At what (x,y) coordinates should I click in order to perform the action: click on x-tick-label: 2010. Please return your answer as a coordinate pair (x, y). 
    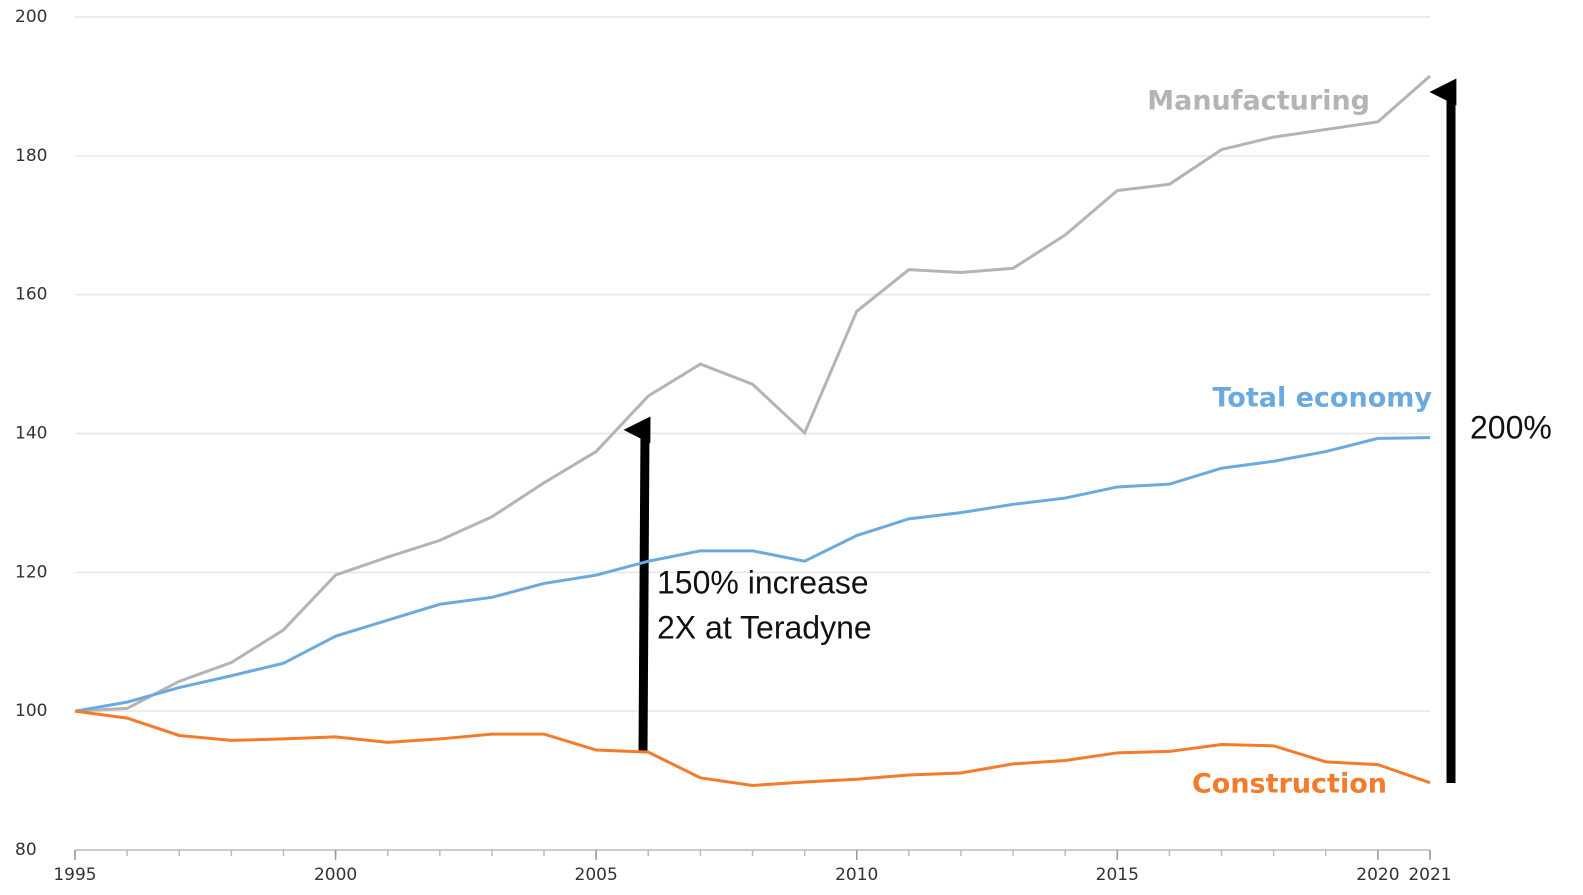
    Looking at the image, I should click on (856, 875).